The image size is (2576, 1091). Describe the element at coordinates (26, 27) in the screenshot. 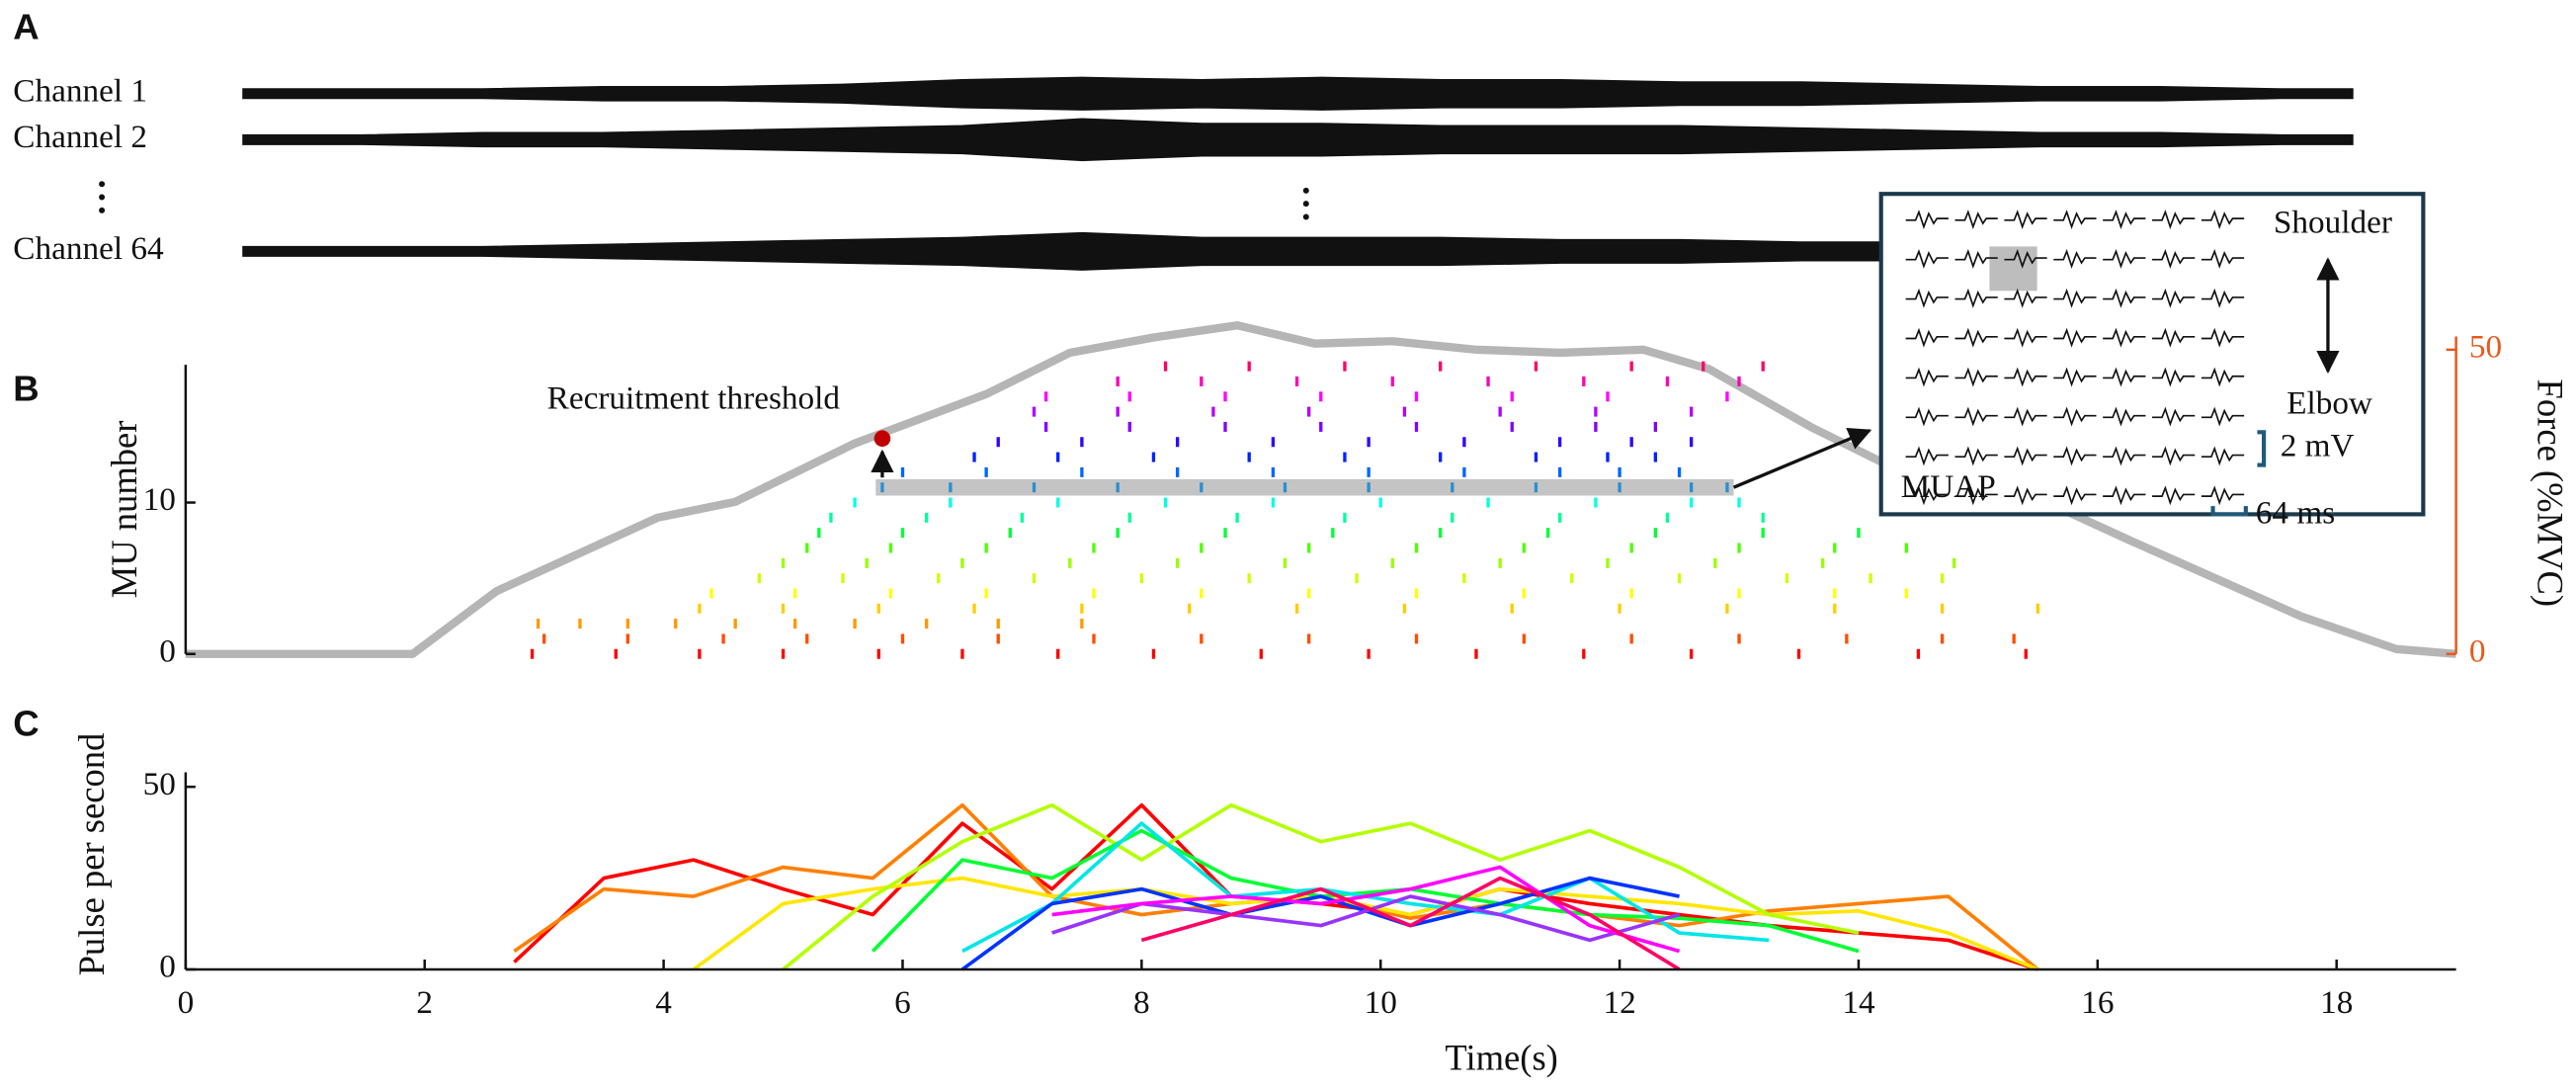

I see `panel-label: A` at that location.